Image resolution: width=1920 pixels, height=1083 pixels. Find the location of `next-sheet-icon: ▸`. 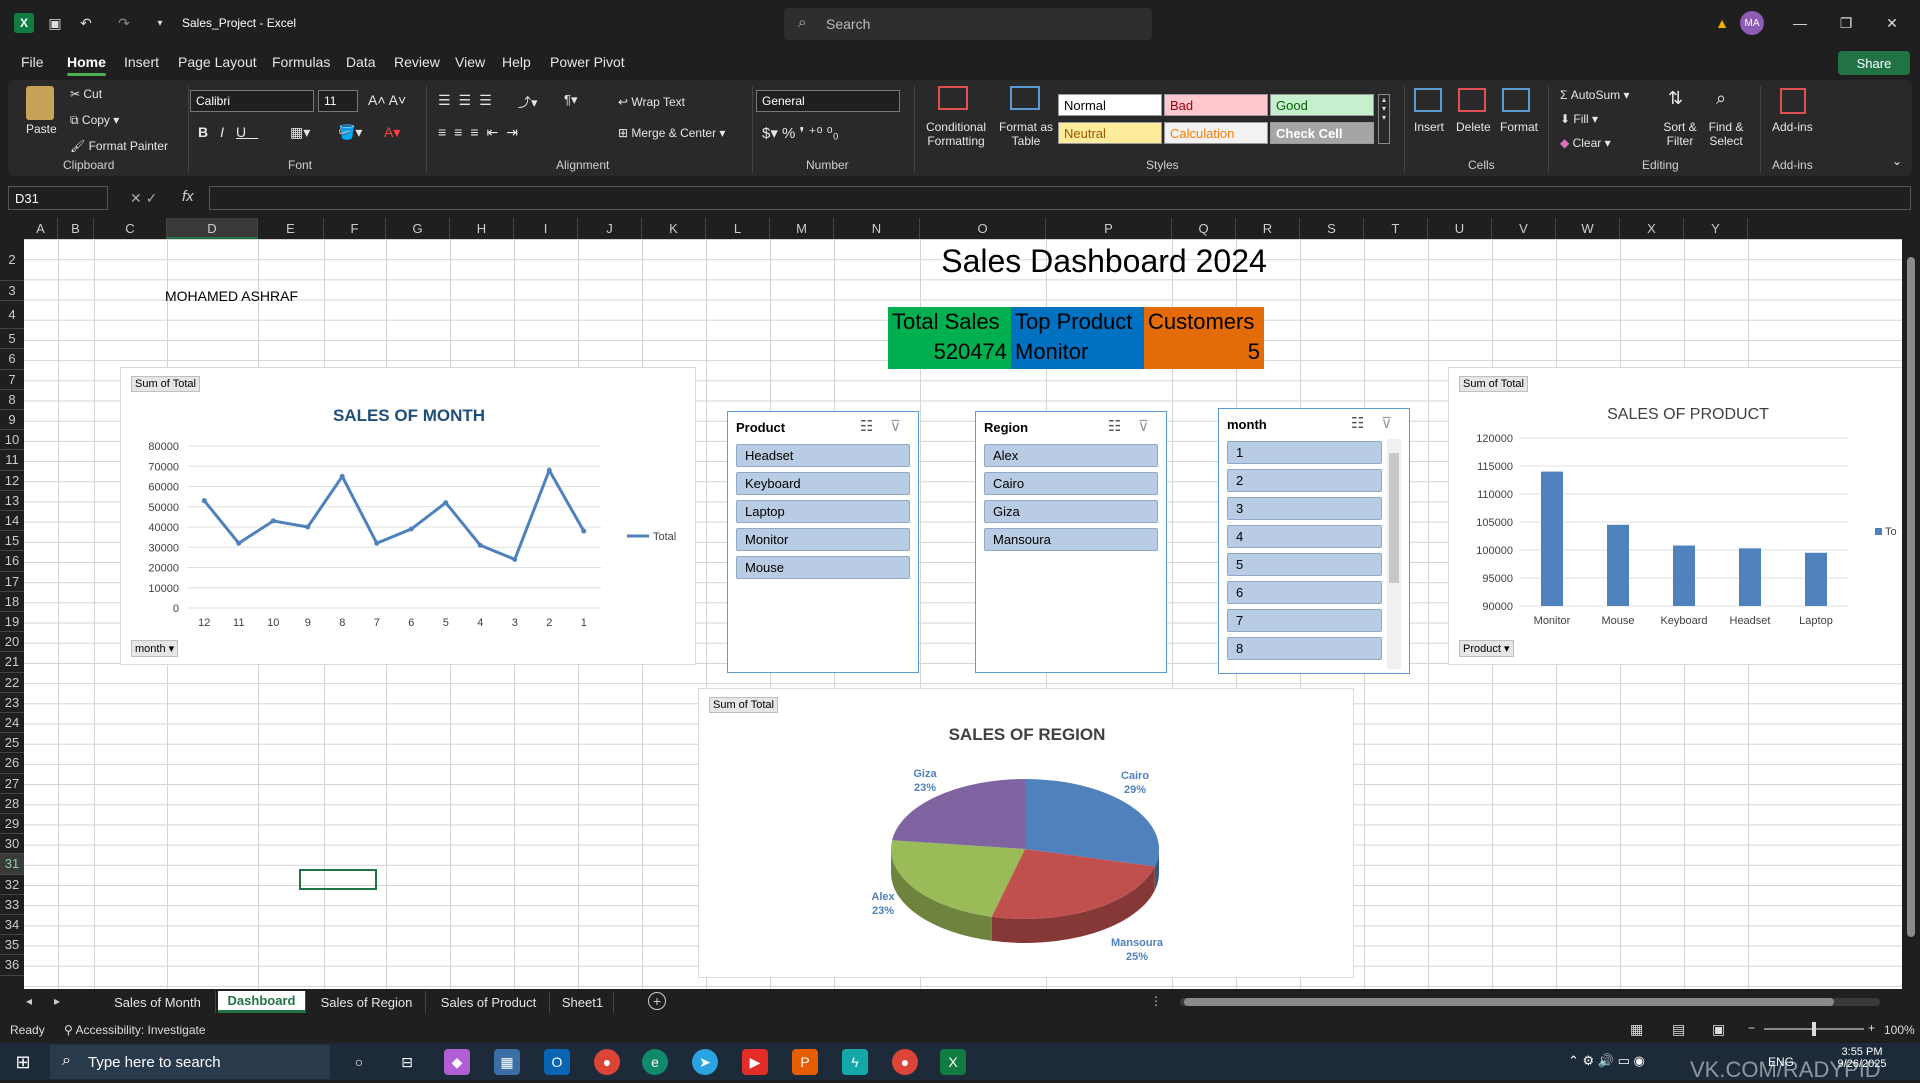

next-sheet-icon: ▸ is located at coordinates (57, 1001).